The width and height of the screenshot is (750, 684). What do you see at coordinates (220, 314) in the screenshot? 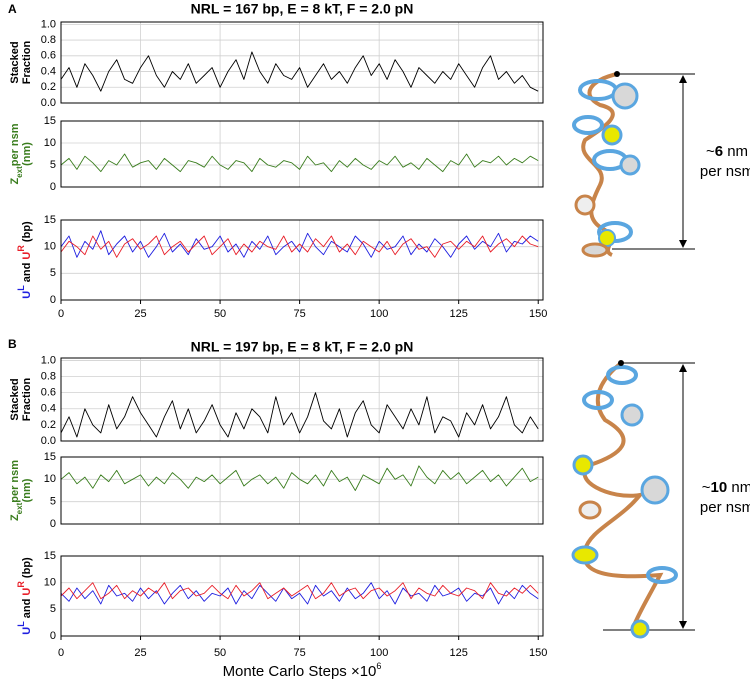
I see `x-tick-label: 50` at bounding box center [220, 314].